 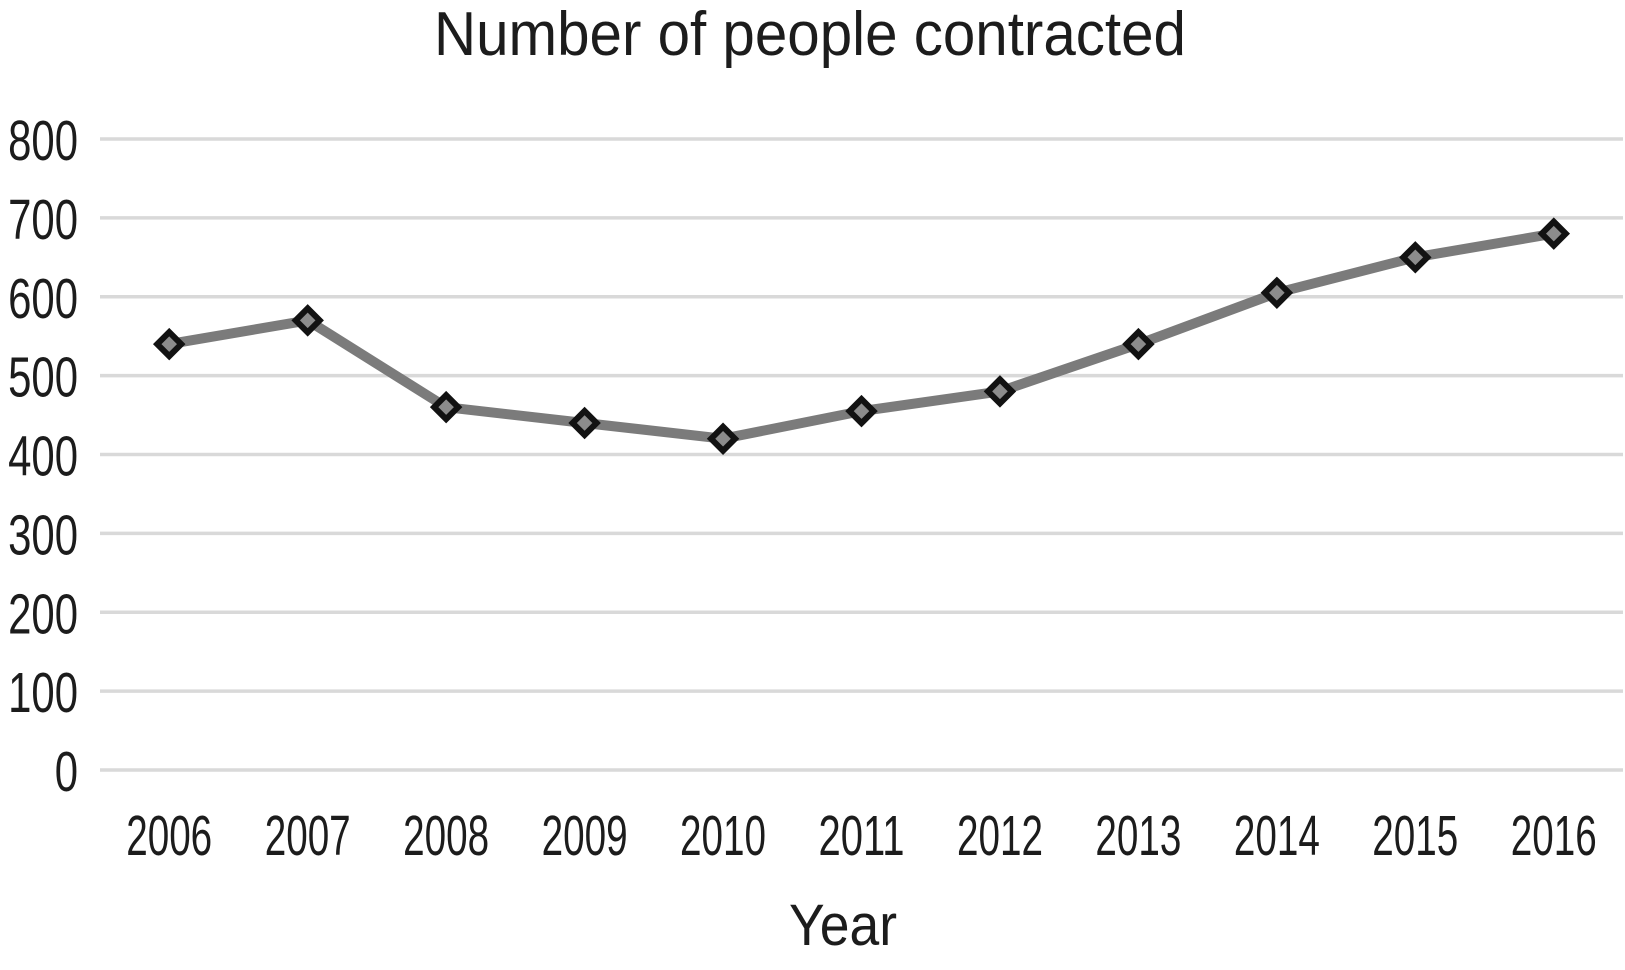 What do you see at coordinates (43, 693) in the screenshot?
I see `y-tick-label-100: 100` at bounding box center [43, 693].